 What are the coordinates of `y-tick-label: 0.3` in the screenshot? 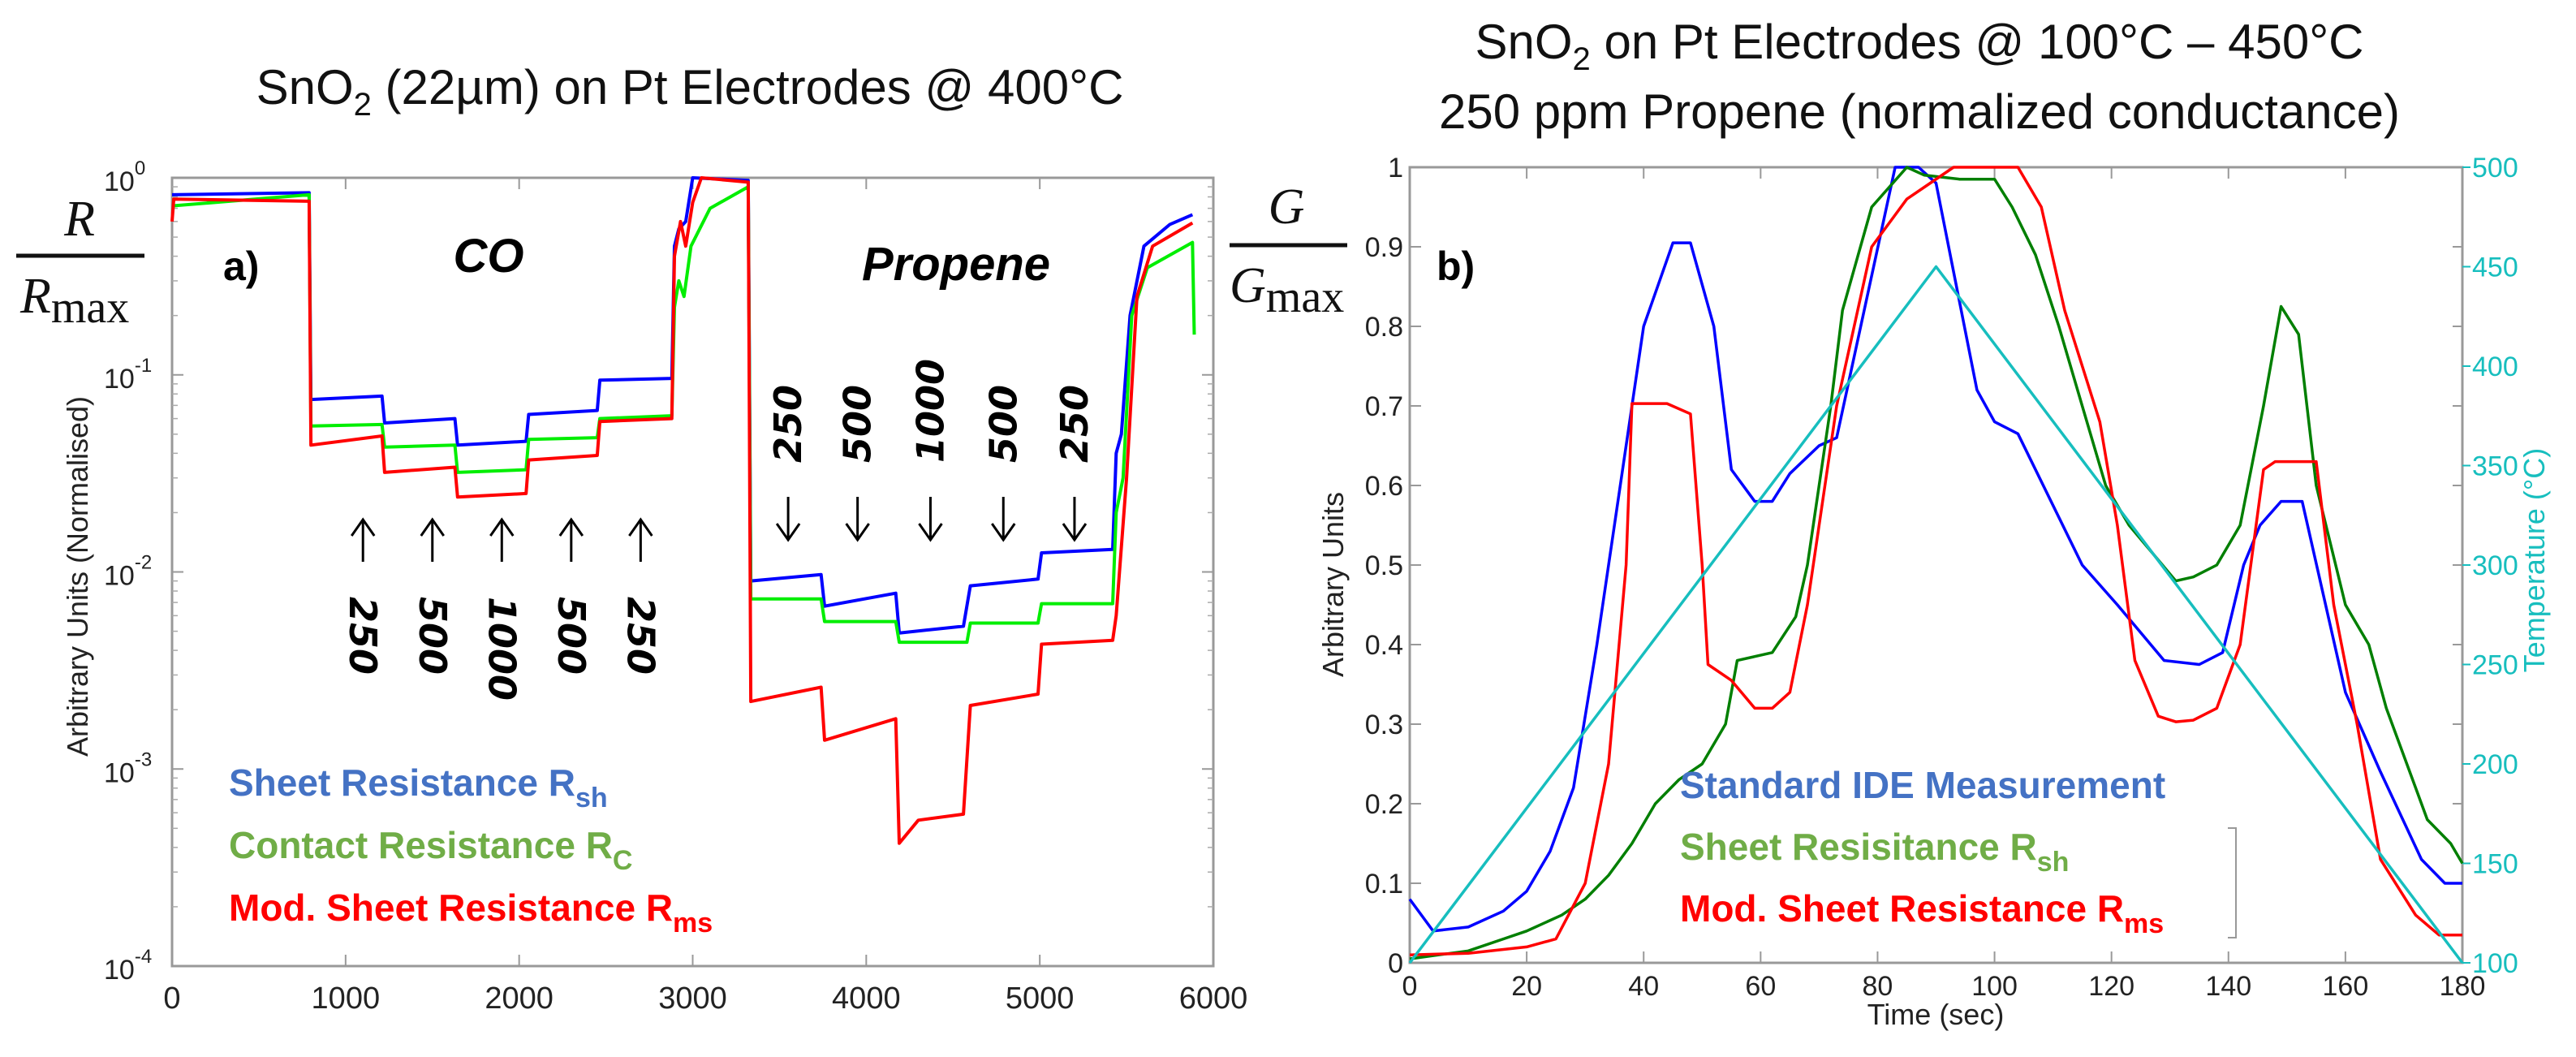 It's located at (1384, 725).